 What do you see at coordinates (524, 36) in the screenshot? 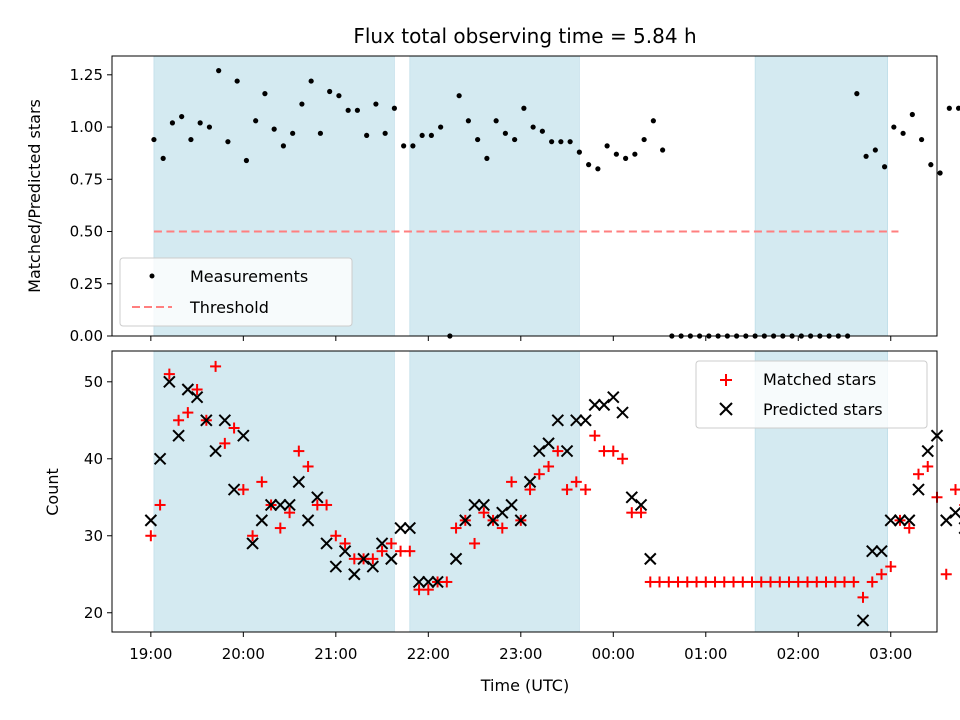
I see `chart-title: Flux total observing time = 5.84 h` at bounding box center [524, 36].